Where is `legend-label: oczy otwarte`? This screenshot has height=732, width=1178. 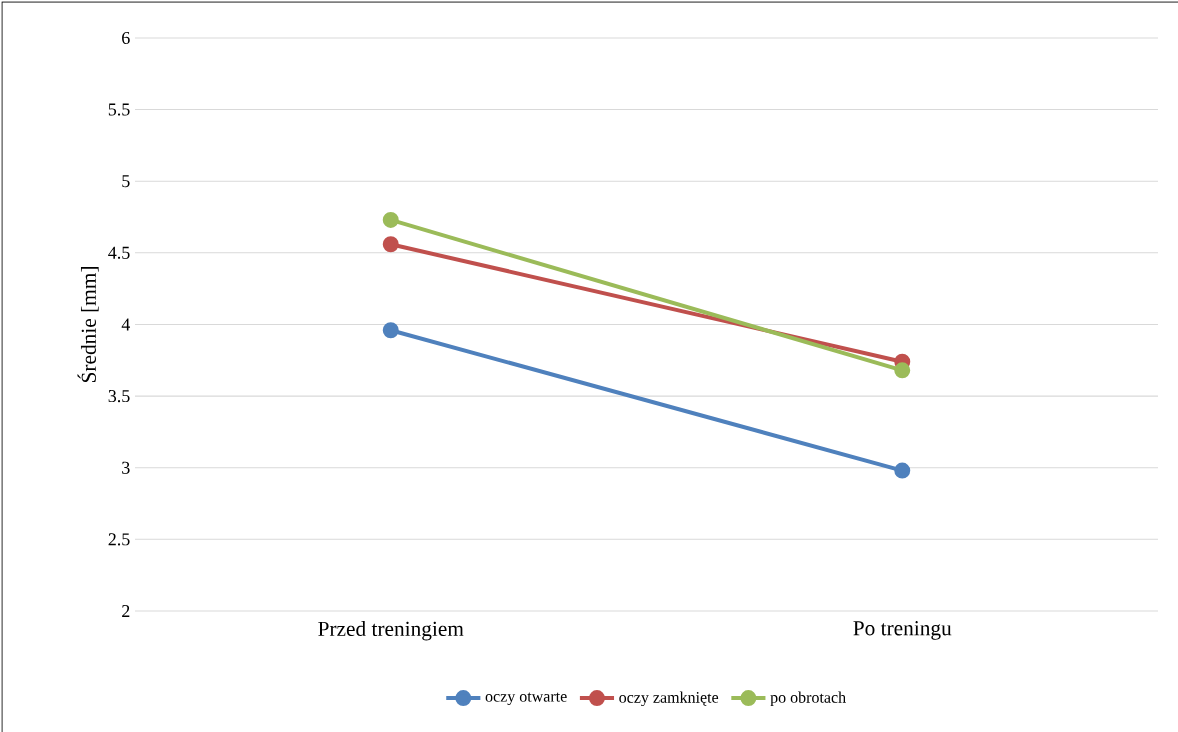
legend-label: oczy otwarte is located at coordinates (526, 699).